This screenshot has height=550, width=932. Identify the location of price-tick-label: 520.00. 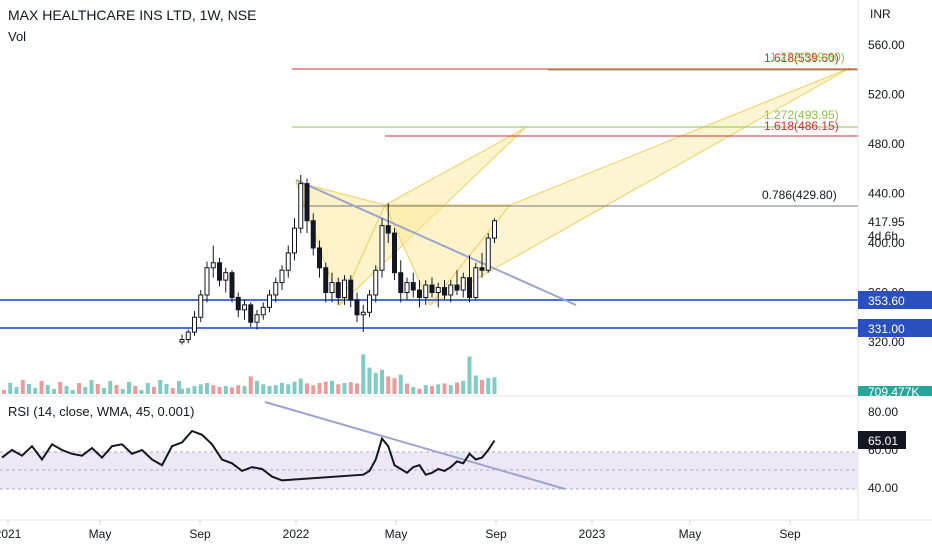
(886, 95).